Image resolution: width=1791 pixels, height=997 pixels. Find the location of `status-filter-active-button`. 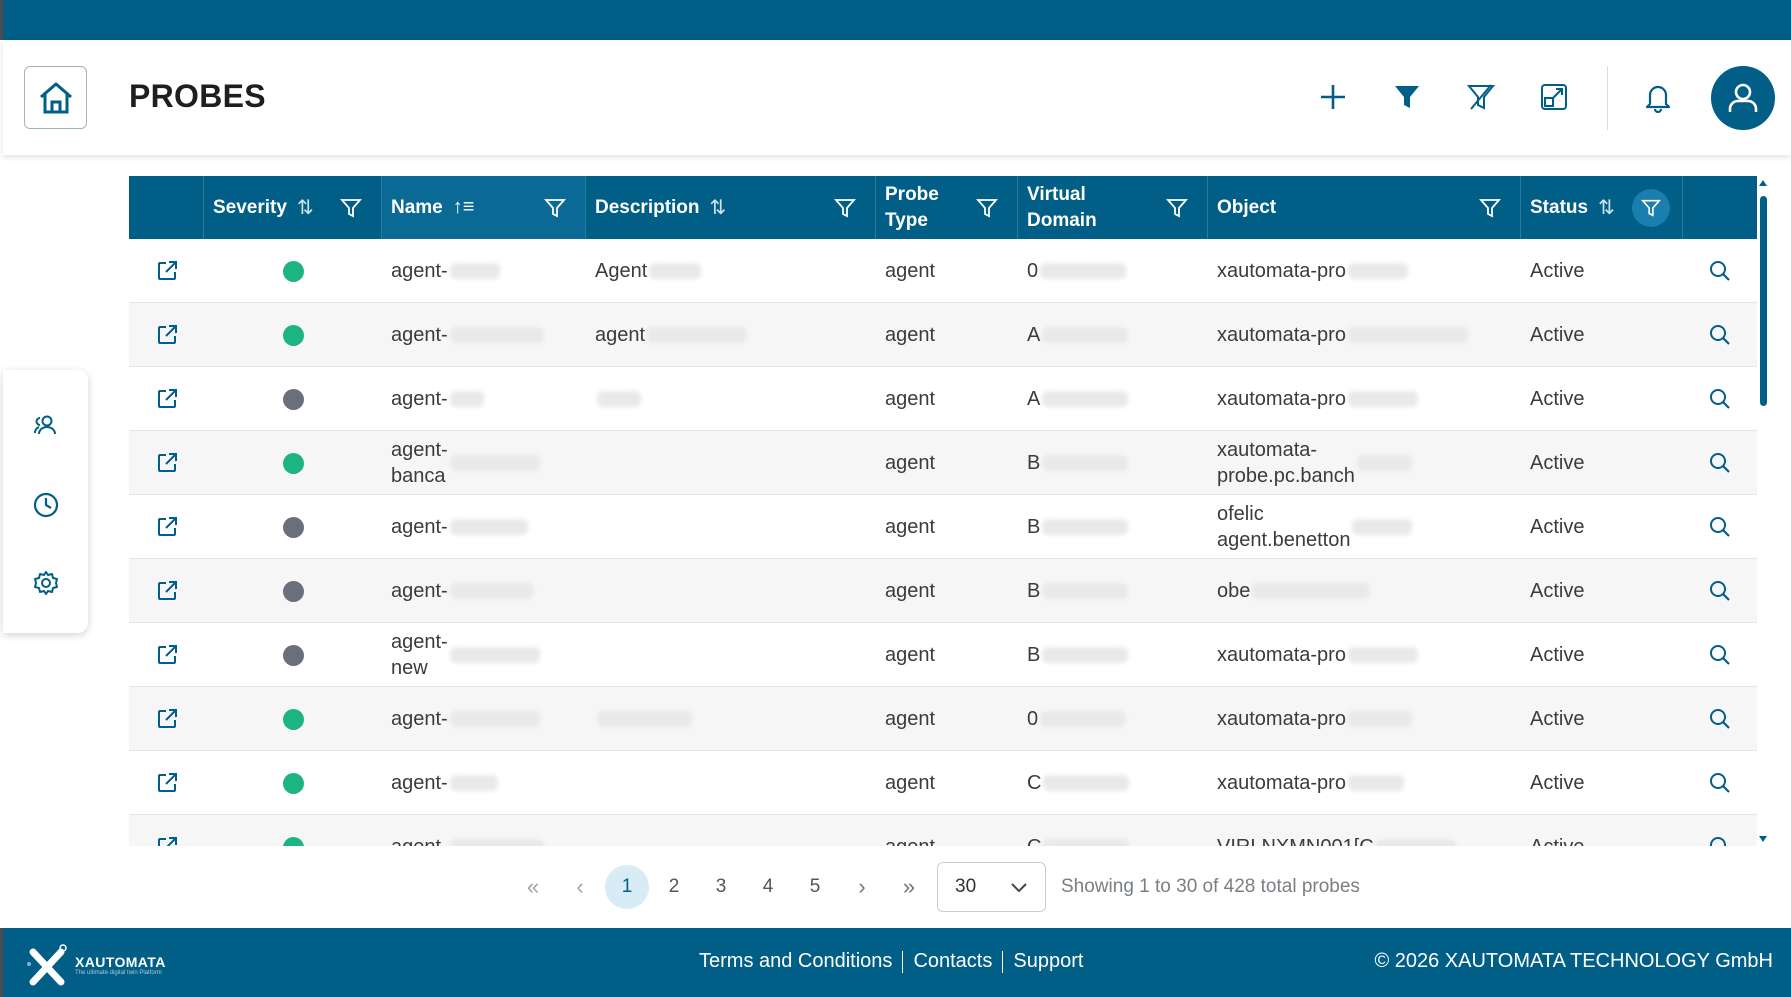

status-filter-active-button is located at coordinates (1651, 208).